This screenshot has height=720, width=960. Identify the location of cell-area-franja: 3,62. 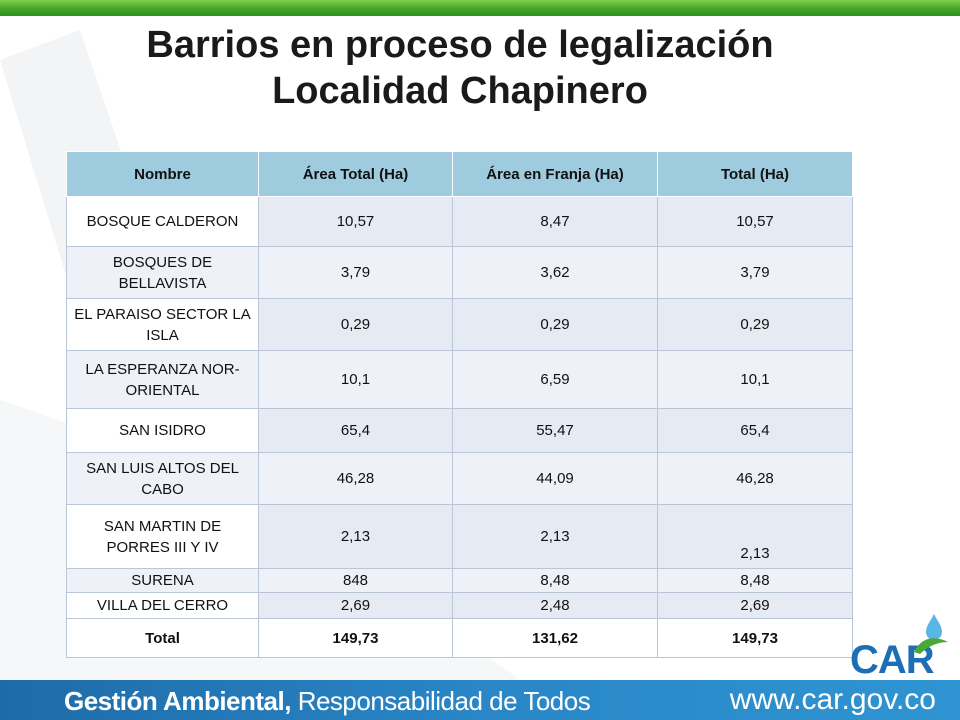
(555, 272).